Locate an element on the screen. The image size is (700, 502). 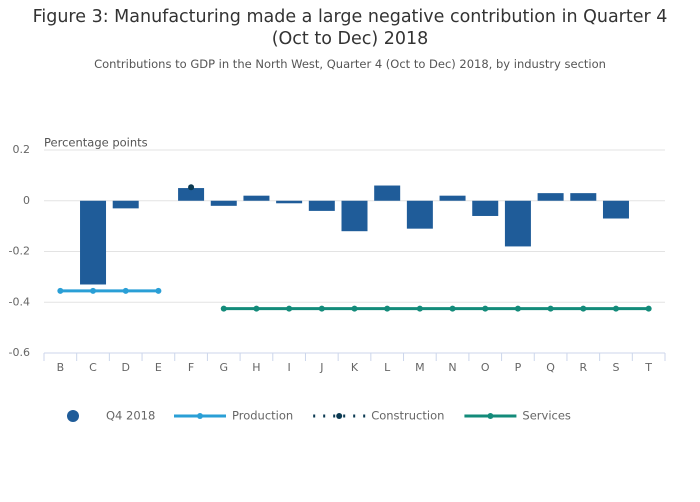
y-axis-label: Percentage points is located at coordinates (96, 143).